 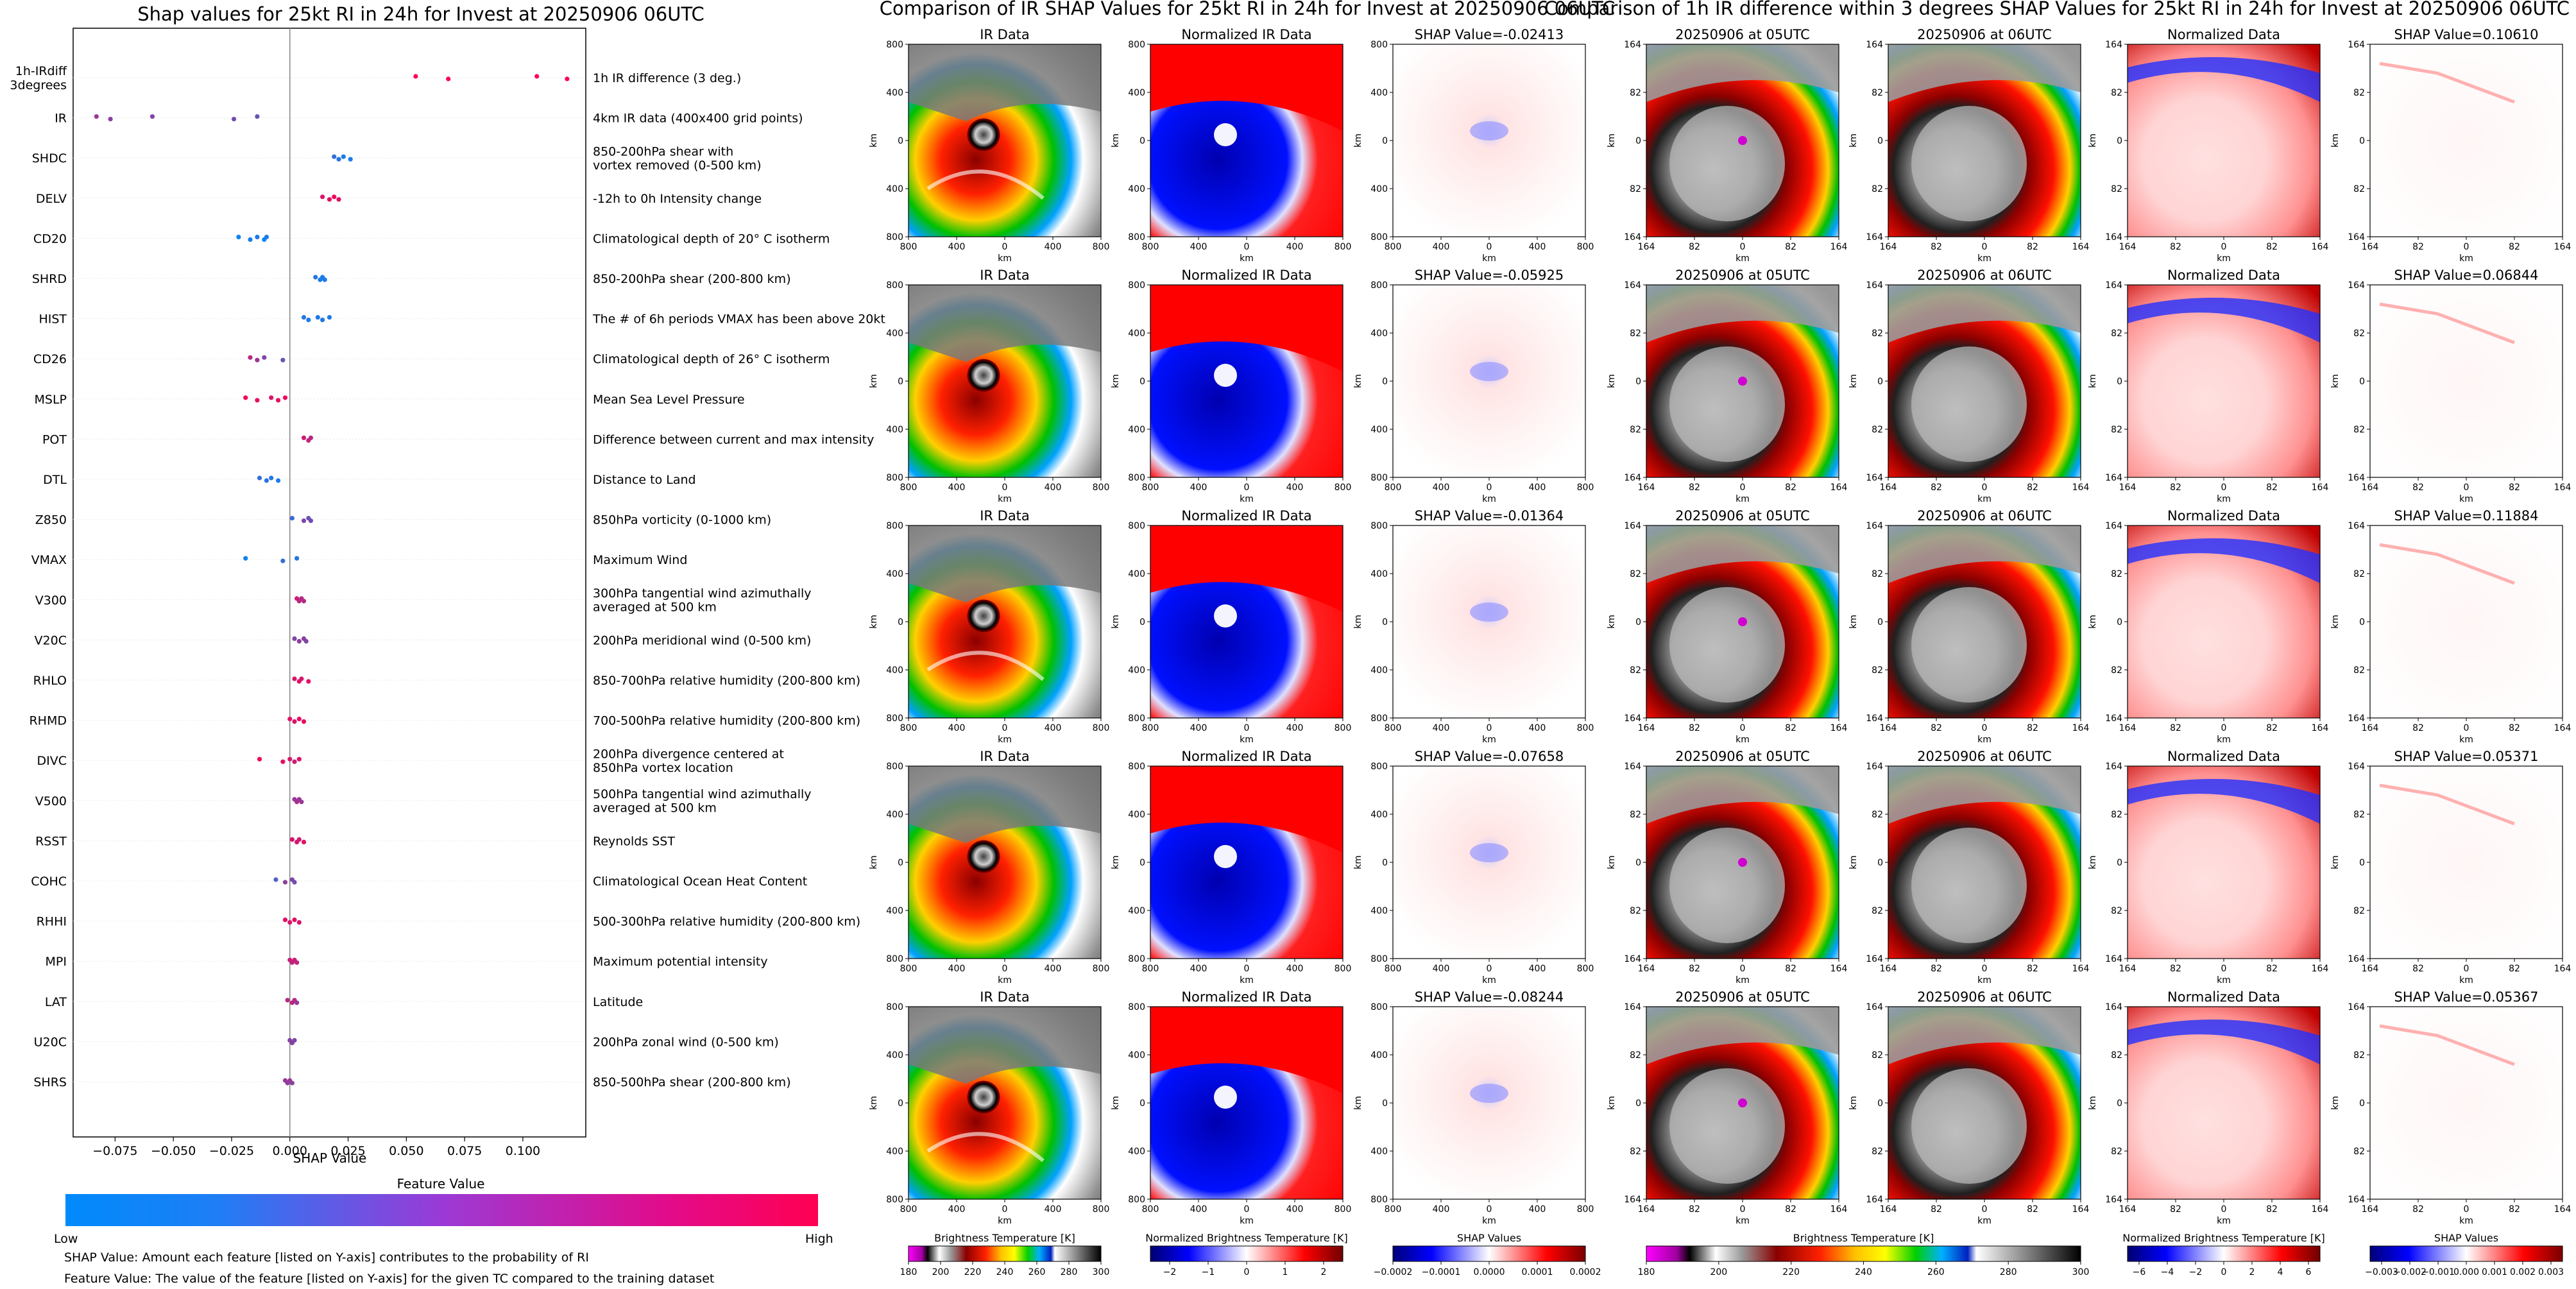 I want to click on normalized-diff-cold-band, so click(x=2224, y=1042).